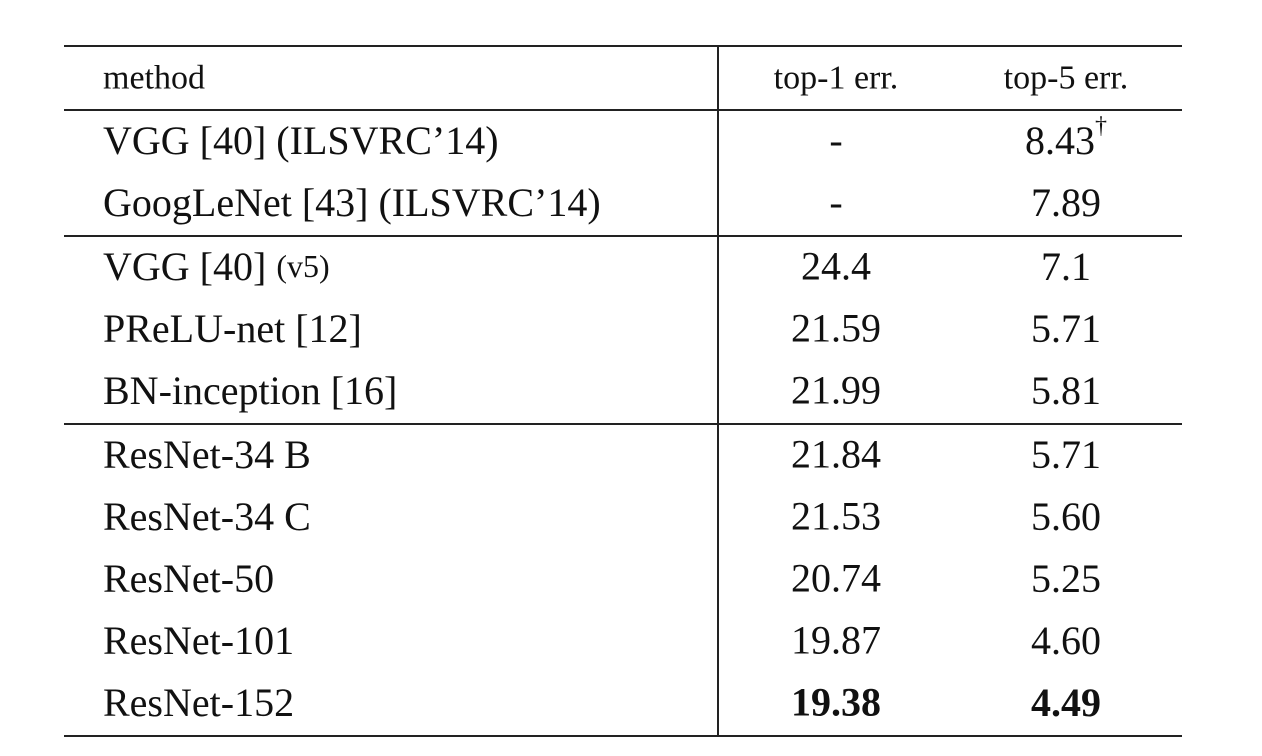 The height and width of the screenshot is (756, 1262). I want to click on method-cell: VGG [40] (ILSVRC’14), so click(301, 140).